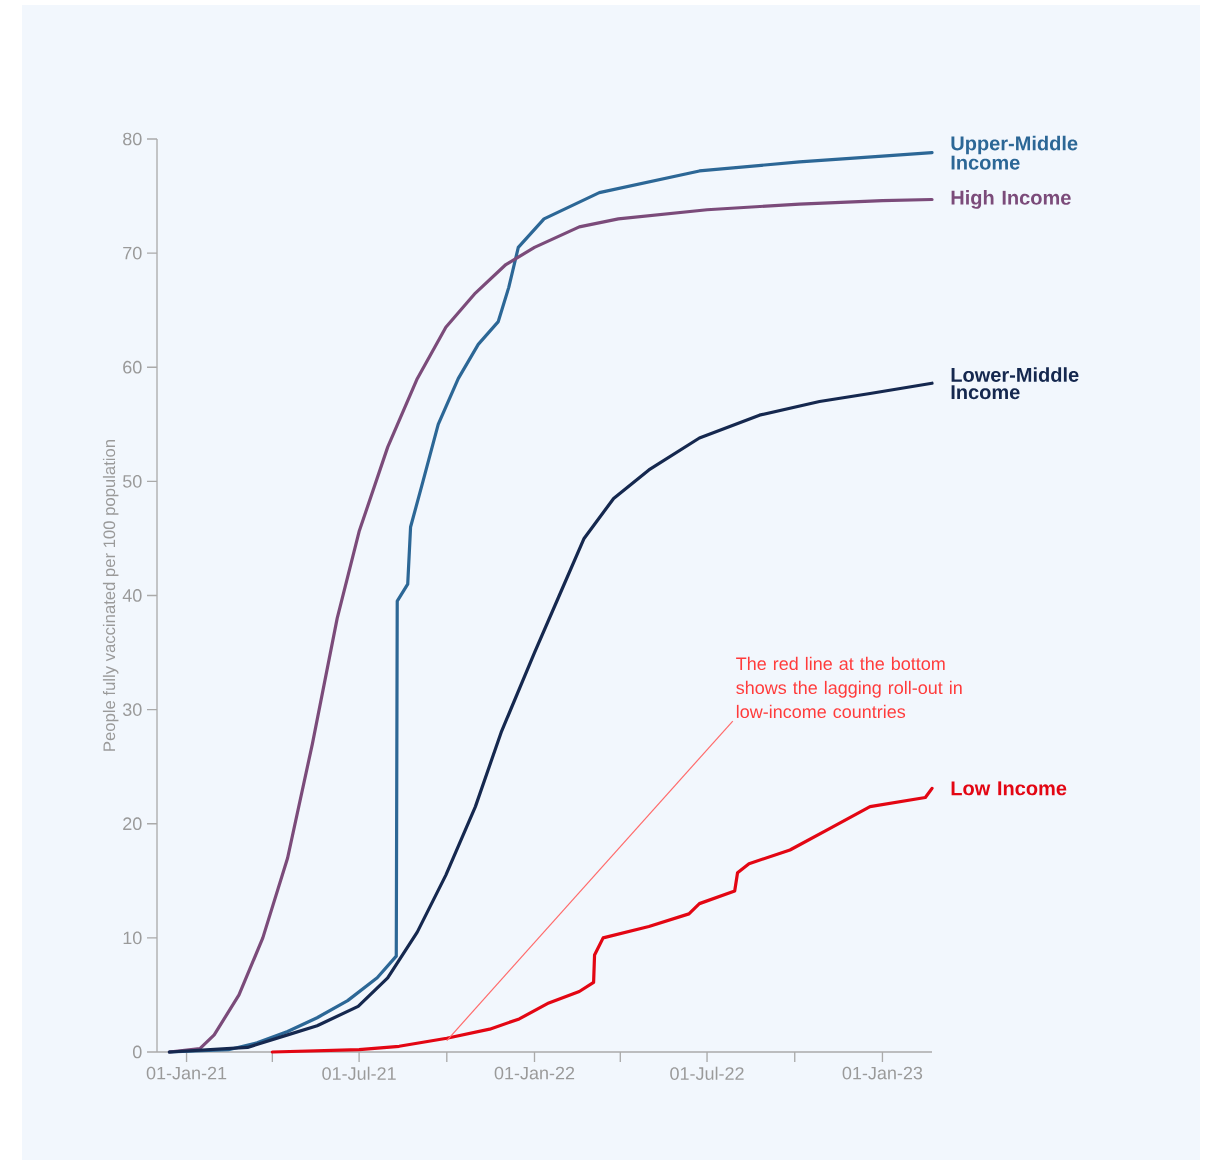 The width and height of the screenshot is (1210, 1163). Describe the element at coordinates (1009, 788) in the screenshot. I see `series-label: Low Income` at that location.